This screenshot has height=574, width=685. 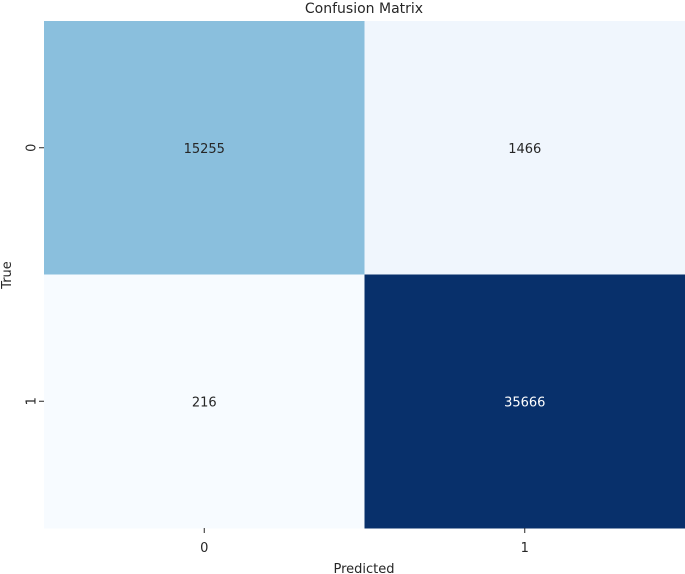 What do you see at coordinates (204, 548) in the screenshot?
I see `x-tick-label-0: 0` at bounding box center [204, 548].